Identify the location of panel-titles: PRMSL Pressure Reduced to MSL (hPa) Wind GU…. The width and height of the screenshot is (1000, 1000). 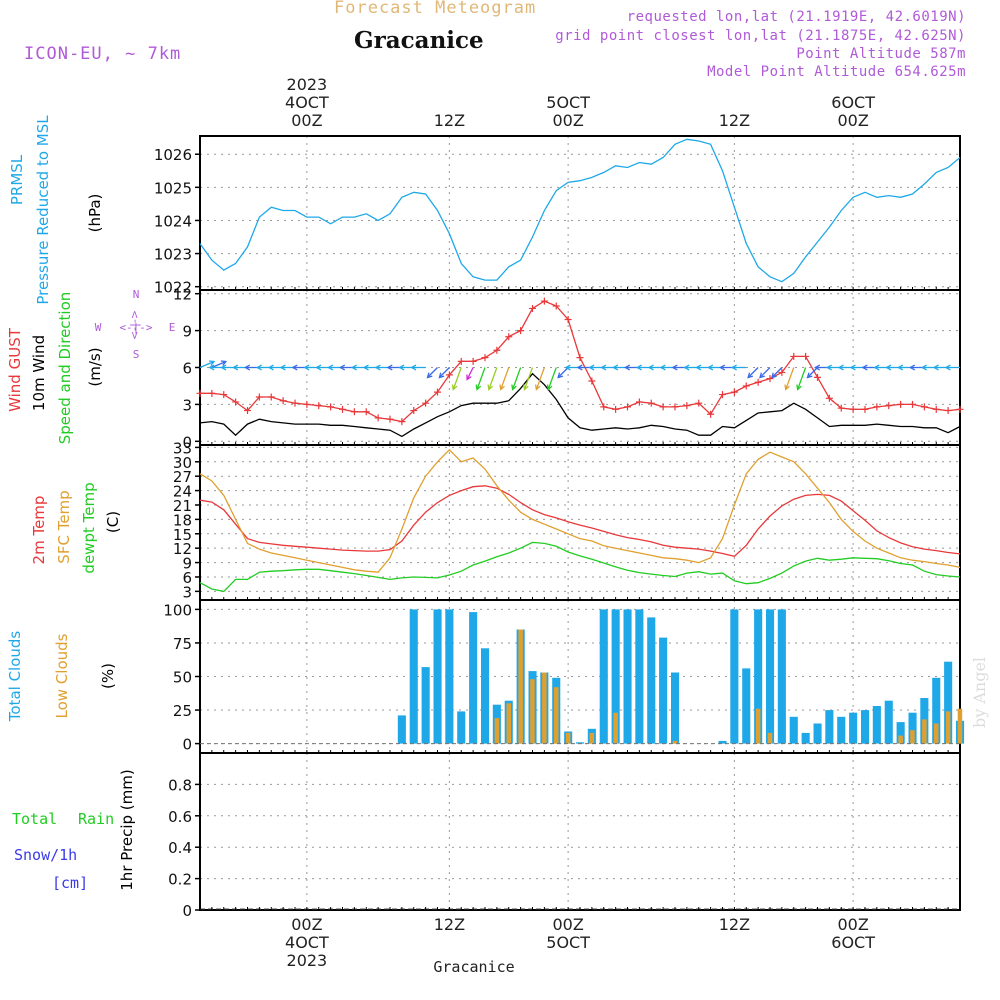
(90, 503).